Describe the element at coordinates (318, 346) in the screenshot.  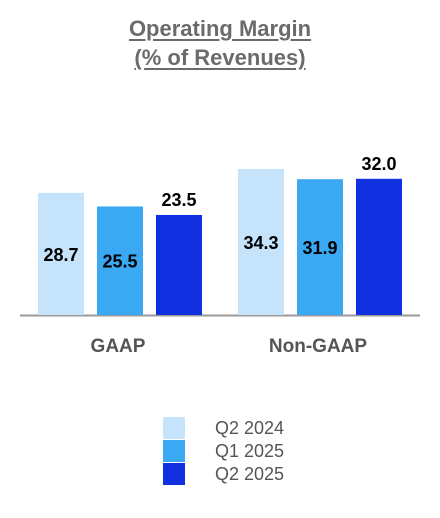
I see `category-label: Non-GAAP` at that location.